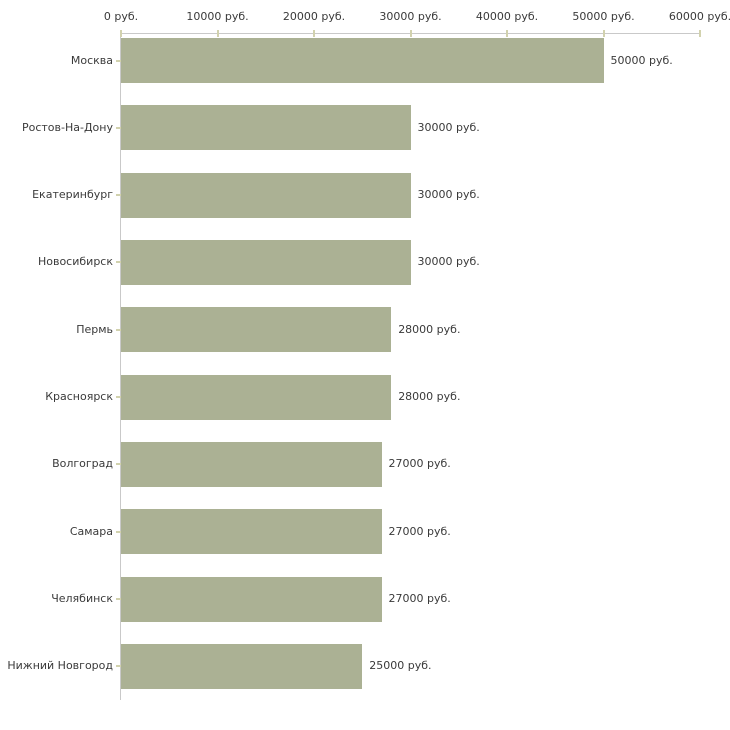  What do you see at coordinates (91, 531) in the screenshot?
I see `category-label: Самара` at bounding box center [91, 531].